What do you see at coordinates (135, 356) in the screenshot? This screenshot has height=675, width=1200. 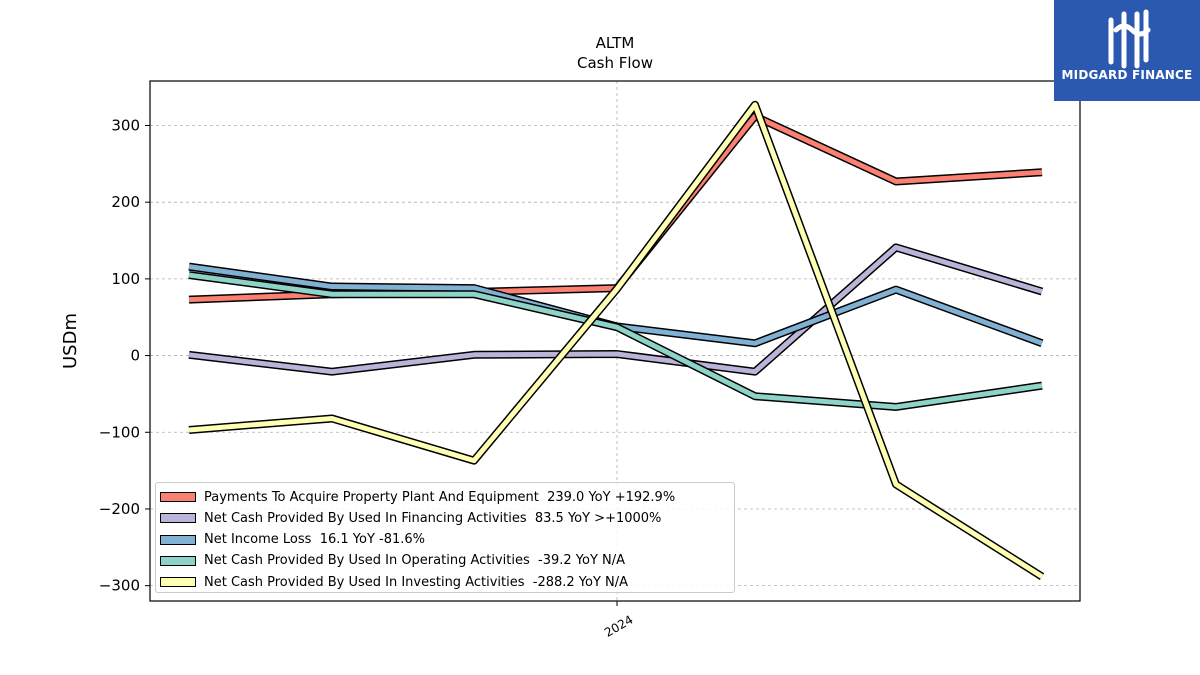 I see `y-tick-label: 0` at bounding box center [135, 356].